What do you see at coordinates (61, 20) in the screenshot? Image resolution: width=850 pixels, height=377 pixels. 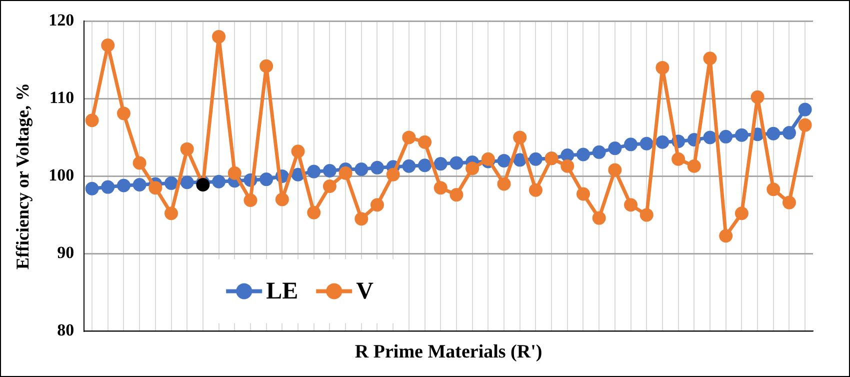 I see `y-tick-label: 120` at bounding box center [61, 20].